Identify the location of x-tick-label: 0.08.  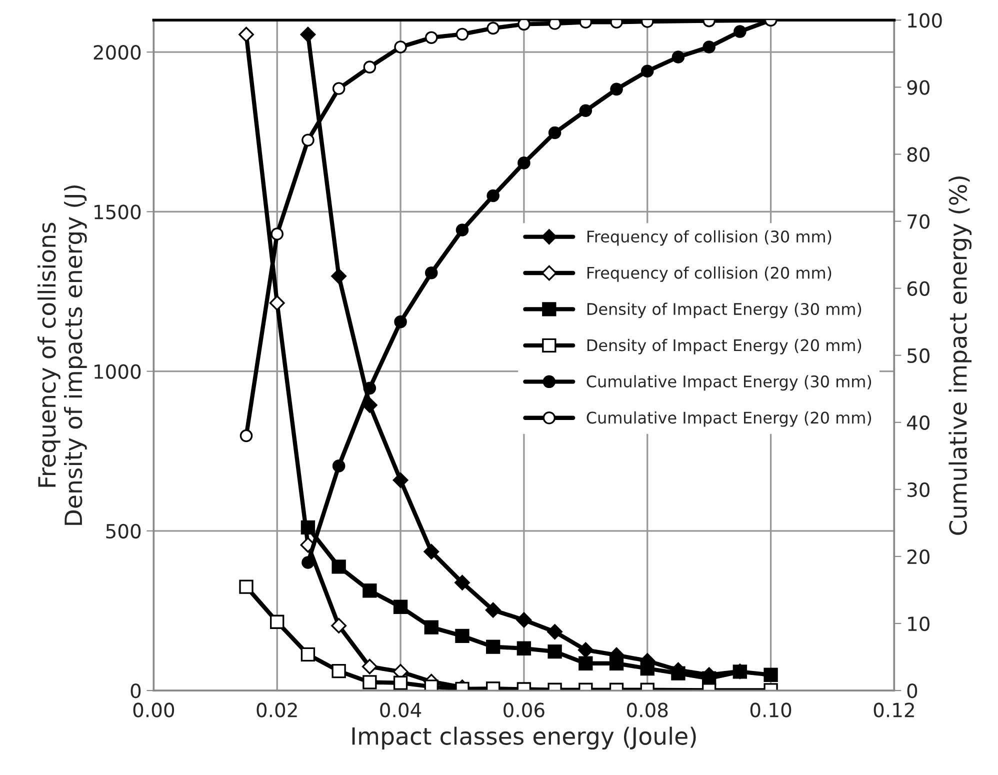
(647, 710).